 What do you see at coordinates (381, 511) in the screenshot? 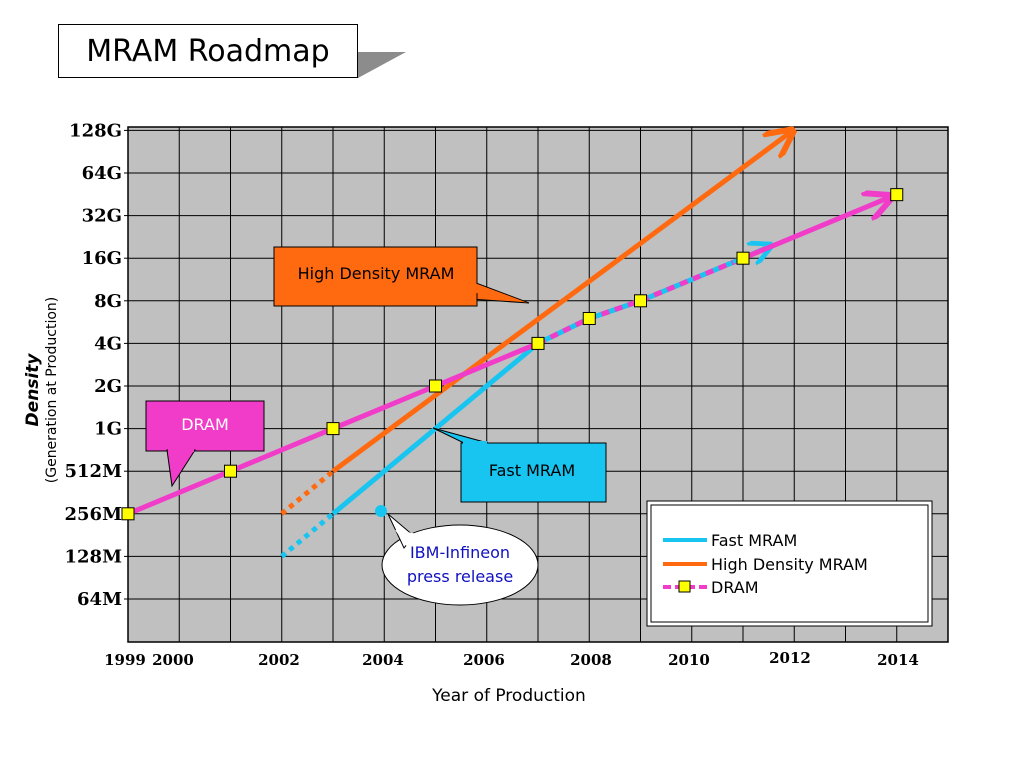
I see `ibm-infineon-point` at bounding box center [381, 511].